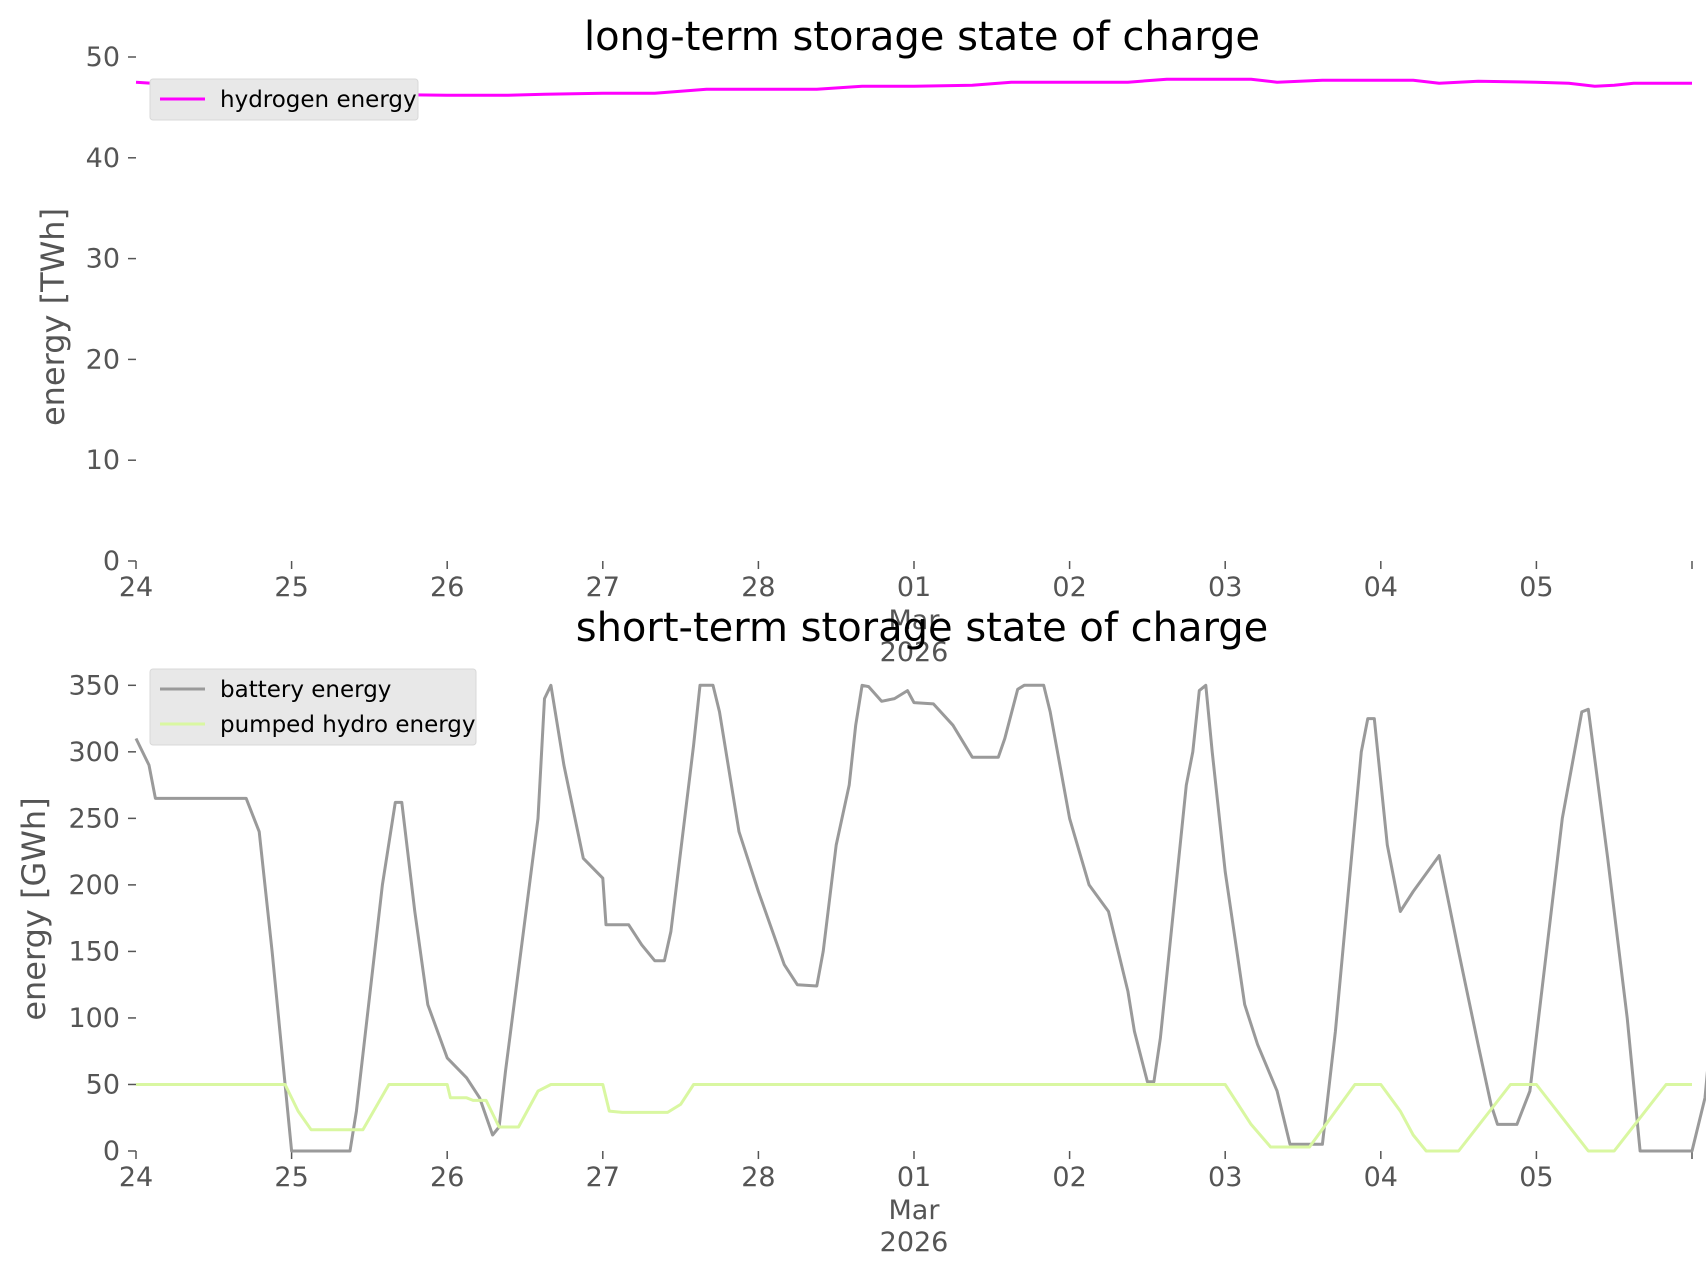 The height and width of the screenshot is (1277, 1706). What do you see at coordinates (305, 690) in the screenshot?
I see `legend-entry: battery energy` at bounding box center [305, 690].